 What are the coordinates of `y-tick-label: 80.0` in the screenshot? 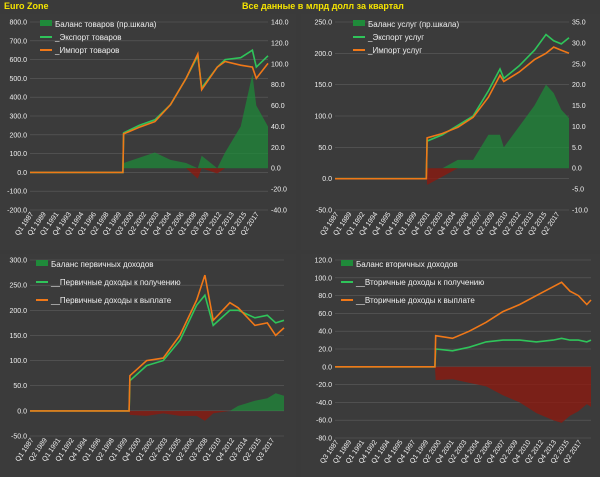 It's located at (325, 296).